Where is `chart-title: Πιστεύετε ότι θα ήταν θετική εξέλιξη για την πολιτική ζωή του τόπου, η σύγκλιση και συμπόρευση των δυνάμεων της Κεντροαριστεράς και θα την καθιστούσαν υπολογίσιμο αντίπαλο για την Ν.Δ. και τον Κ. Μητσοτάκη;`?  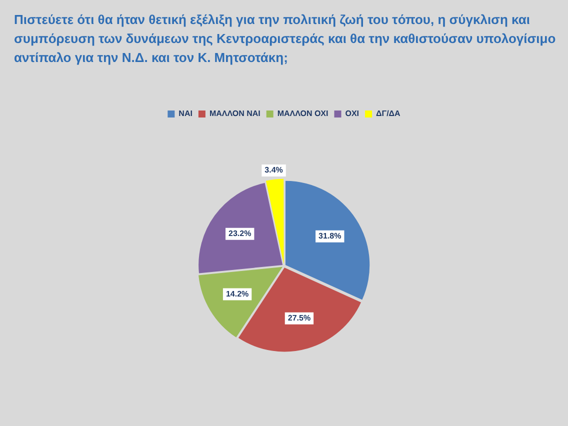
chart-title: Πιστεύετε ότι θα ήταν θετική εξέλιξη για την πολιτική ζωή του τόπου, η σύγκλιση και συμπόρευση των δυνάμεων της Κεντροαριστεράς και θα την καθιστούσαν υπολογίσιμο αντίπαλο για την Ν.Δ. και τον Κ. Μητσοτάκη; is located at coordinates (285, 39).